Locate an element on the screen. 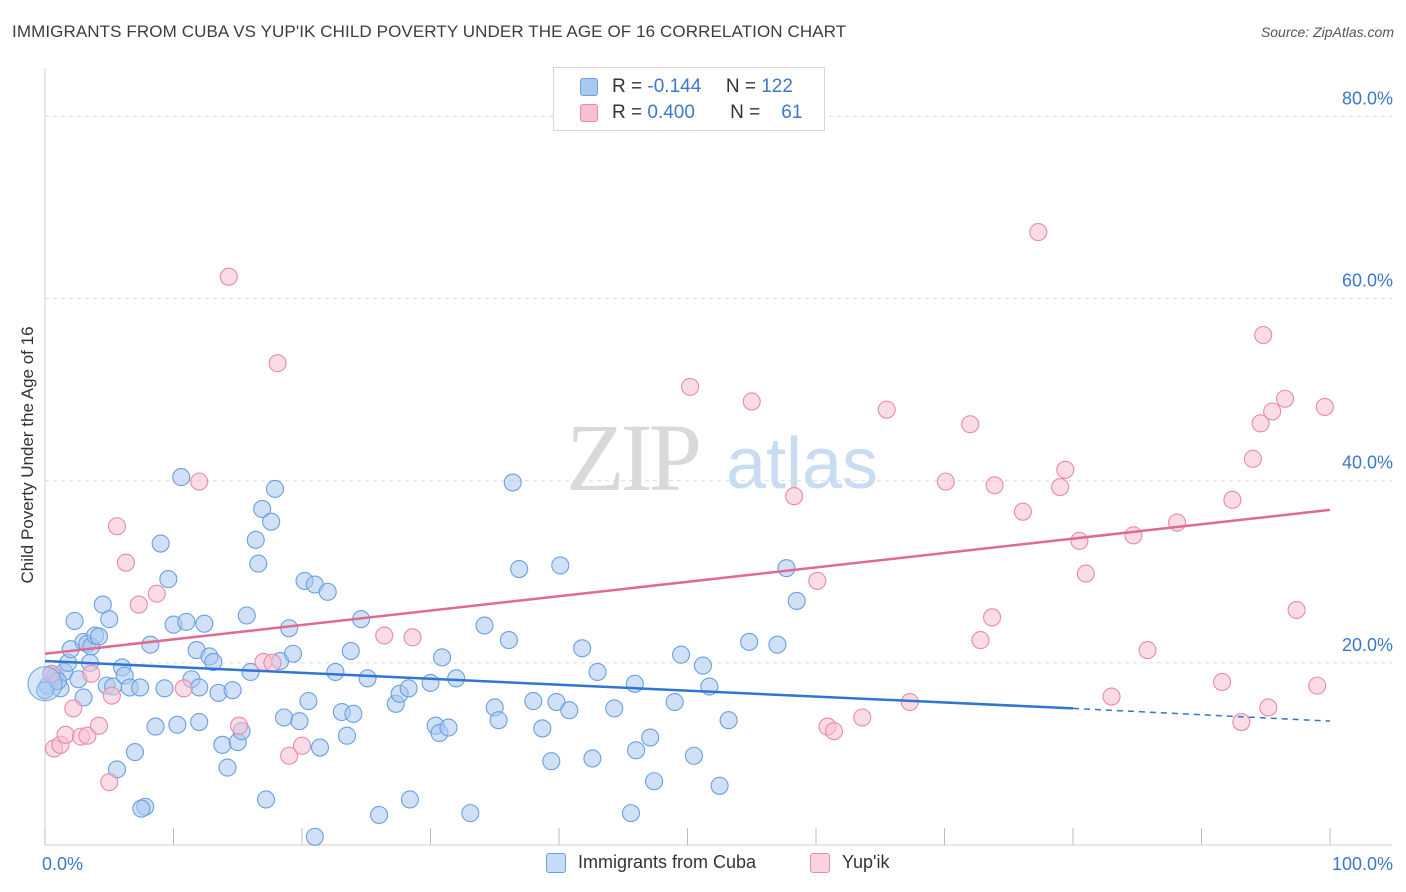  bottom-legend-yupik: Yup'ik is located at coordinates (849, 862).